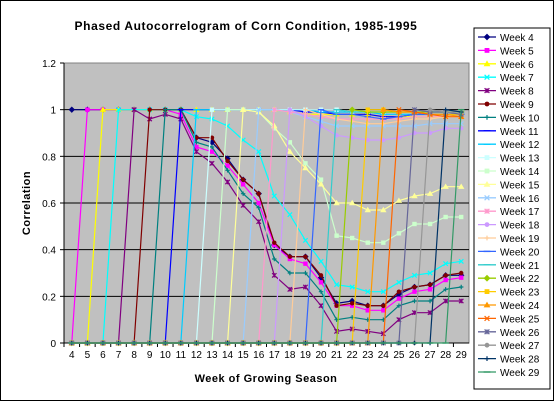 This screenshot has width=554, height=406. Describe the element at coordinates (321, 355) in the screenshot. I see `x-tick-label: 20` at that location.